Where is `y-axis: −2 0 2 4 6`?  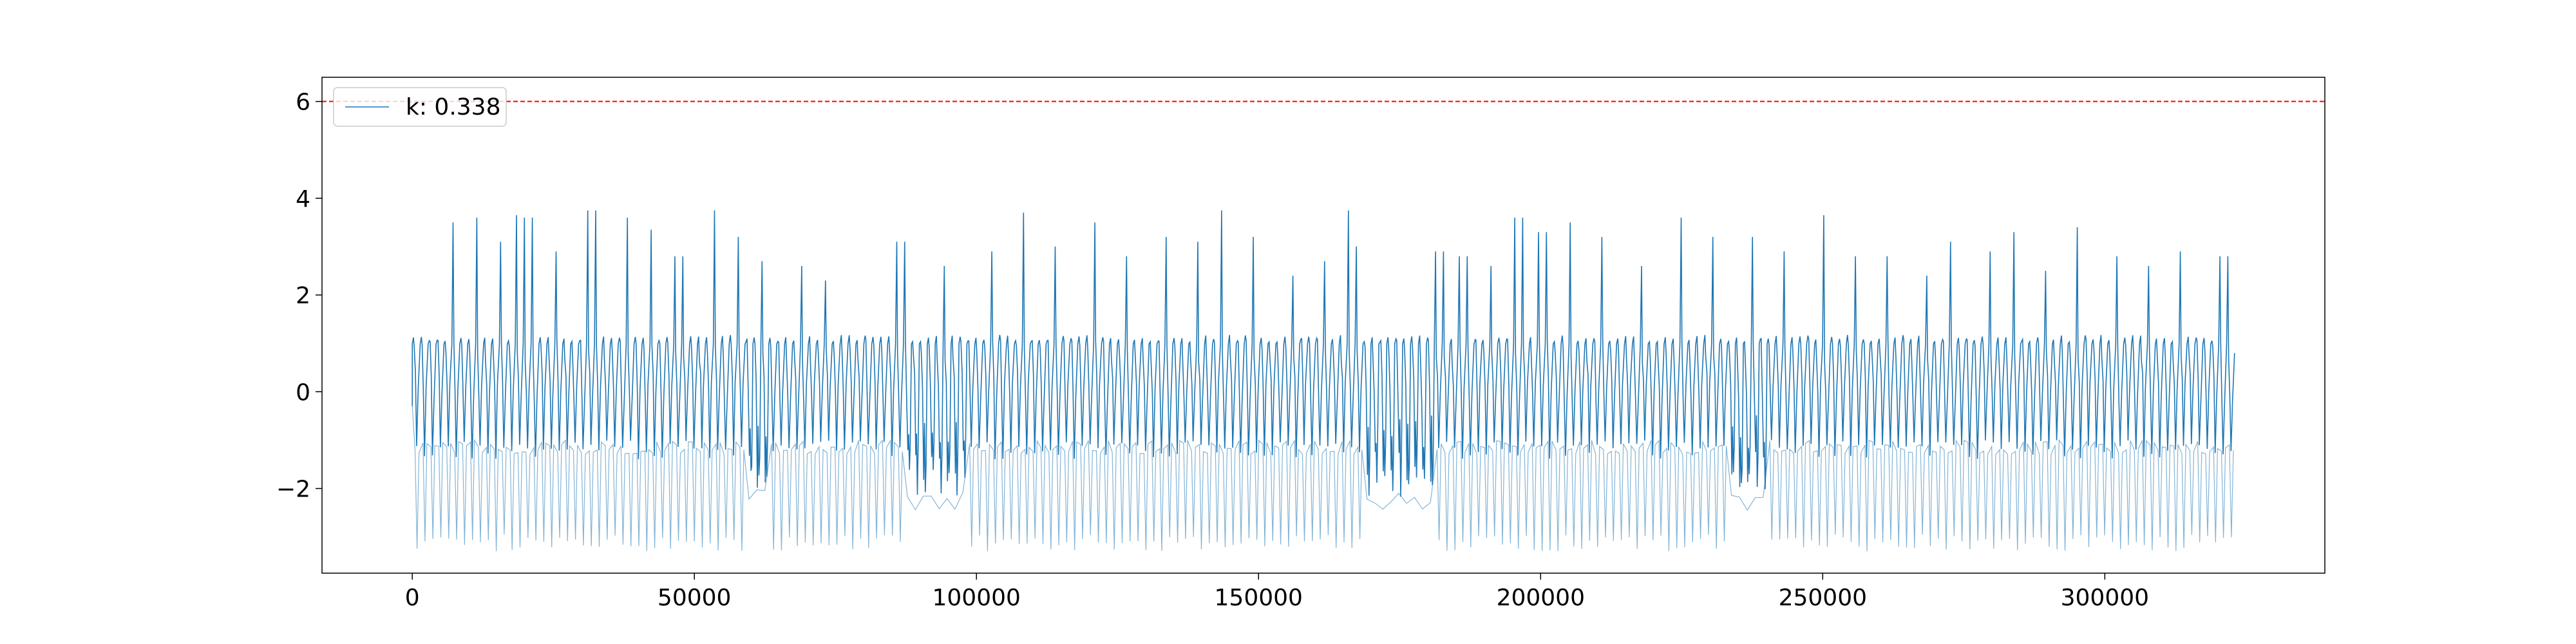
y-axis: −2 0 2 4 6 is located at coordinates (299, 296).